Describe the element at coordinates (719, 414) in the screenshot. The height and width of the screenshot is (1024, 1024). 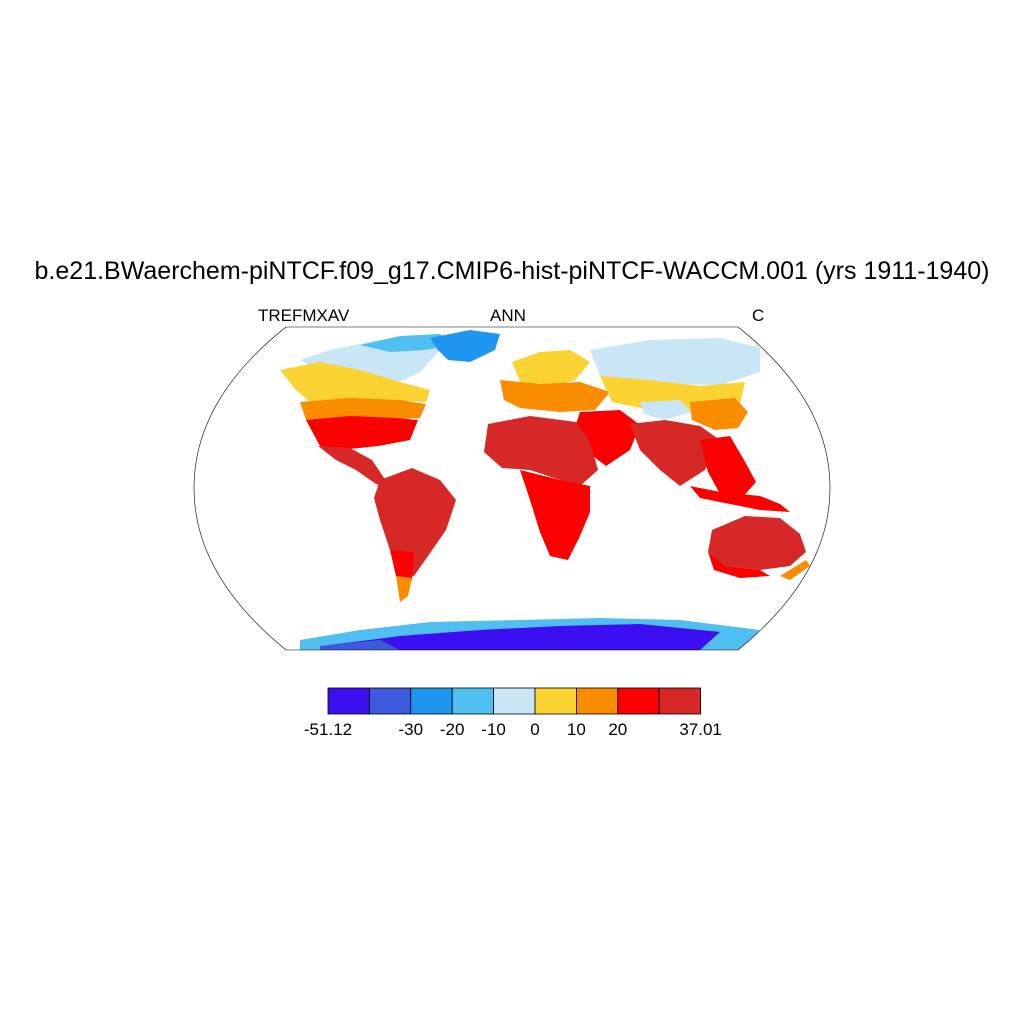
I see `east-asia` at that location.